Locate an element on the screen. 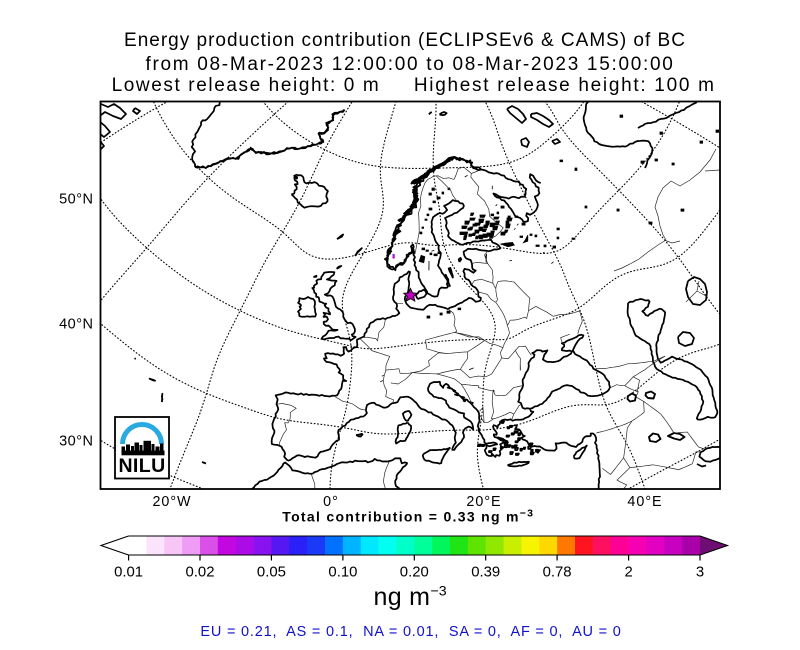 Image resolution: width=800 pixels, height=650 pixels. svg-text: 0.78 is located at coordinates (557, 572).